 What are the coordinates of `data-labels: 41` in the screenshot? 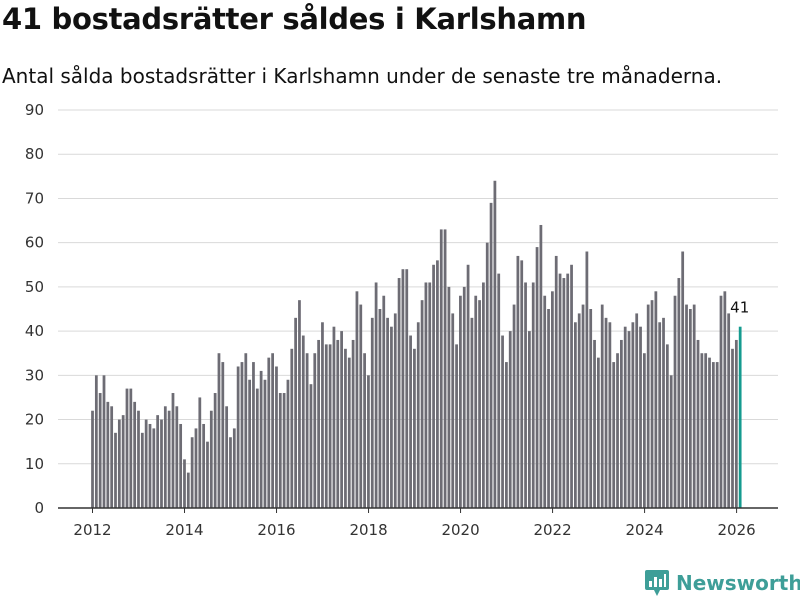 It's located at (739, 308).